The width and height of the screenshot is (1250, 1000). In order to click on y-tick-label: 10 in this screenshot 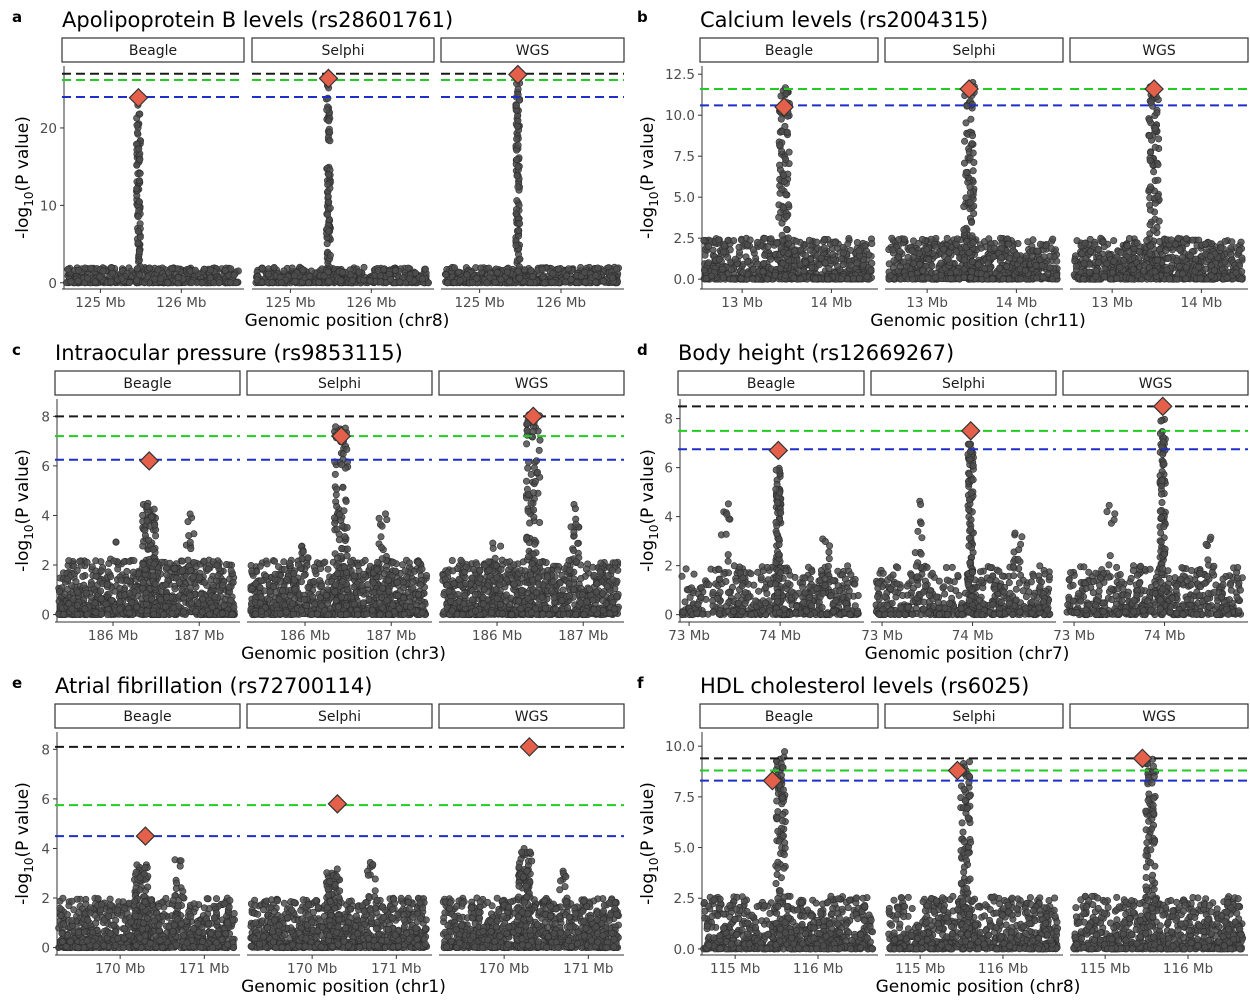, I will do `click(48, 206)`.